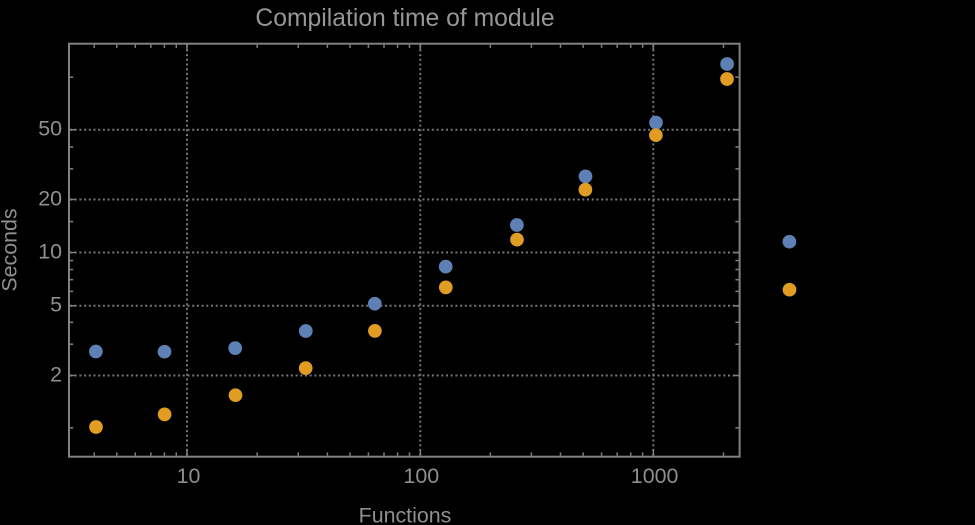  What do you see at coordinates (56, 305) in the screenshot?
I see `svg-text: 5` at bounding box center [56, 305].